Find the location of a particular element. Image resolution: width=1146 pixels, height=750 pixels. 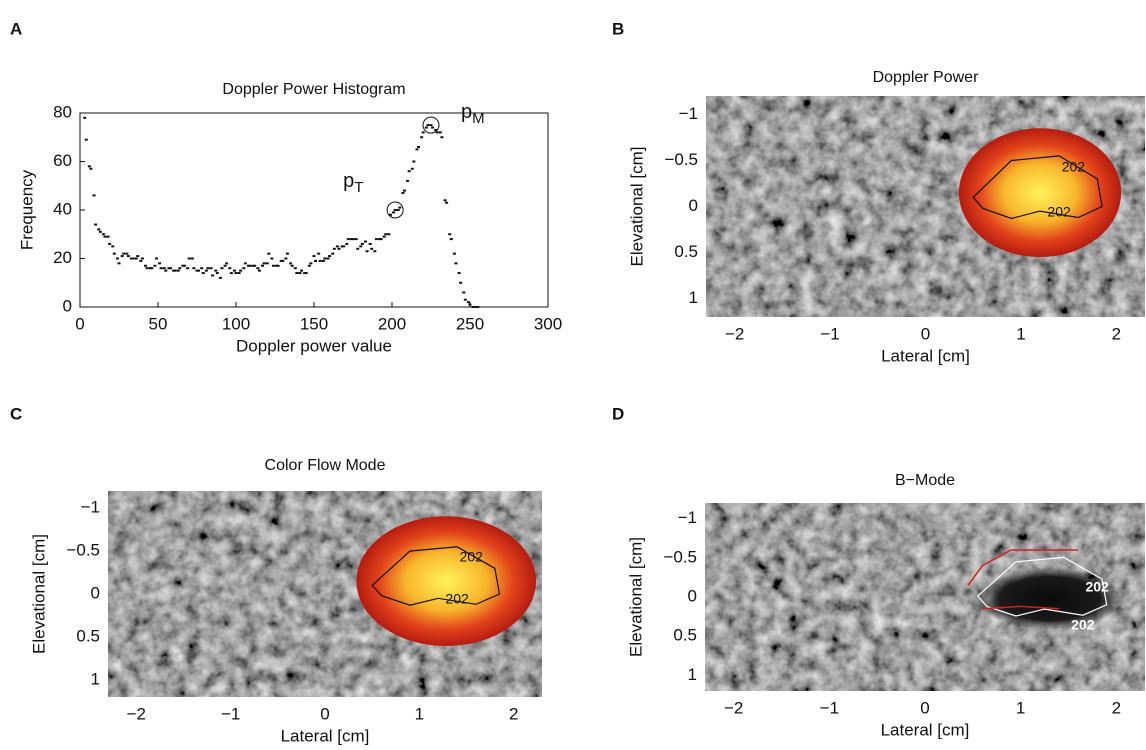

chart-title: Doppler Power Histogram is located at coordinates (313, 89).